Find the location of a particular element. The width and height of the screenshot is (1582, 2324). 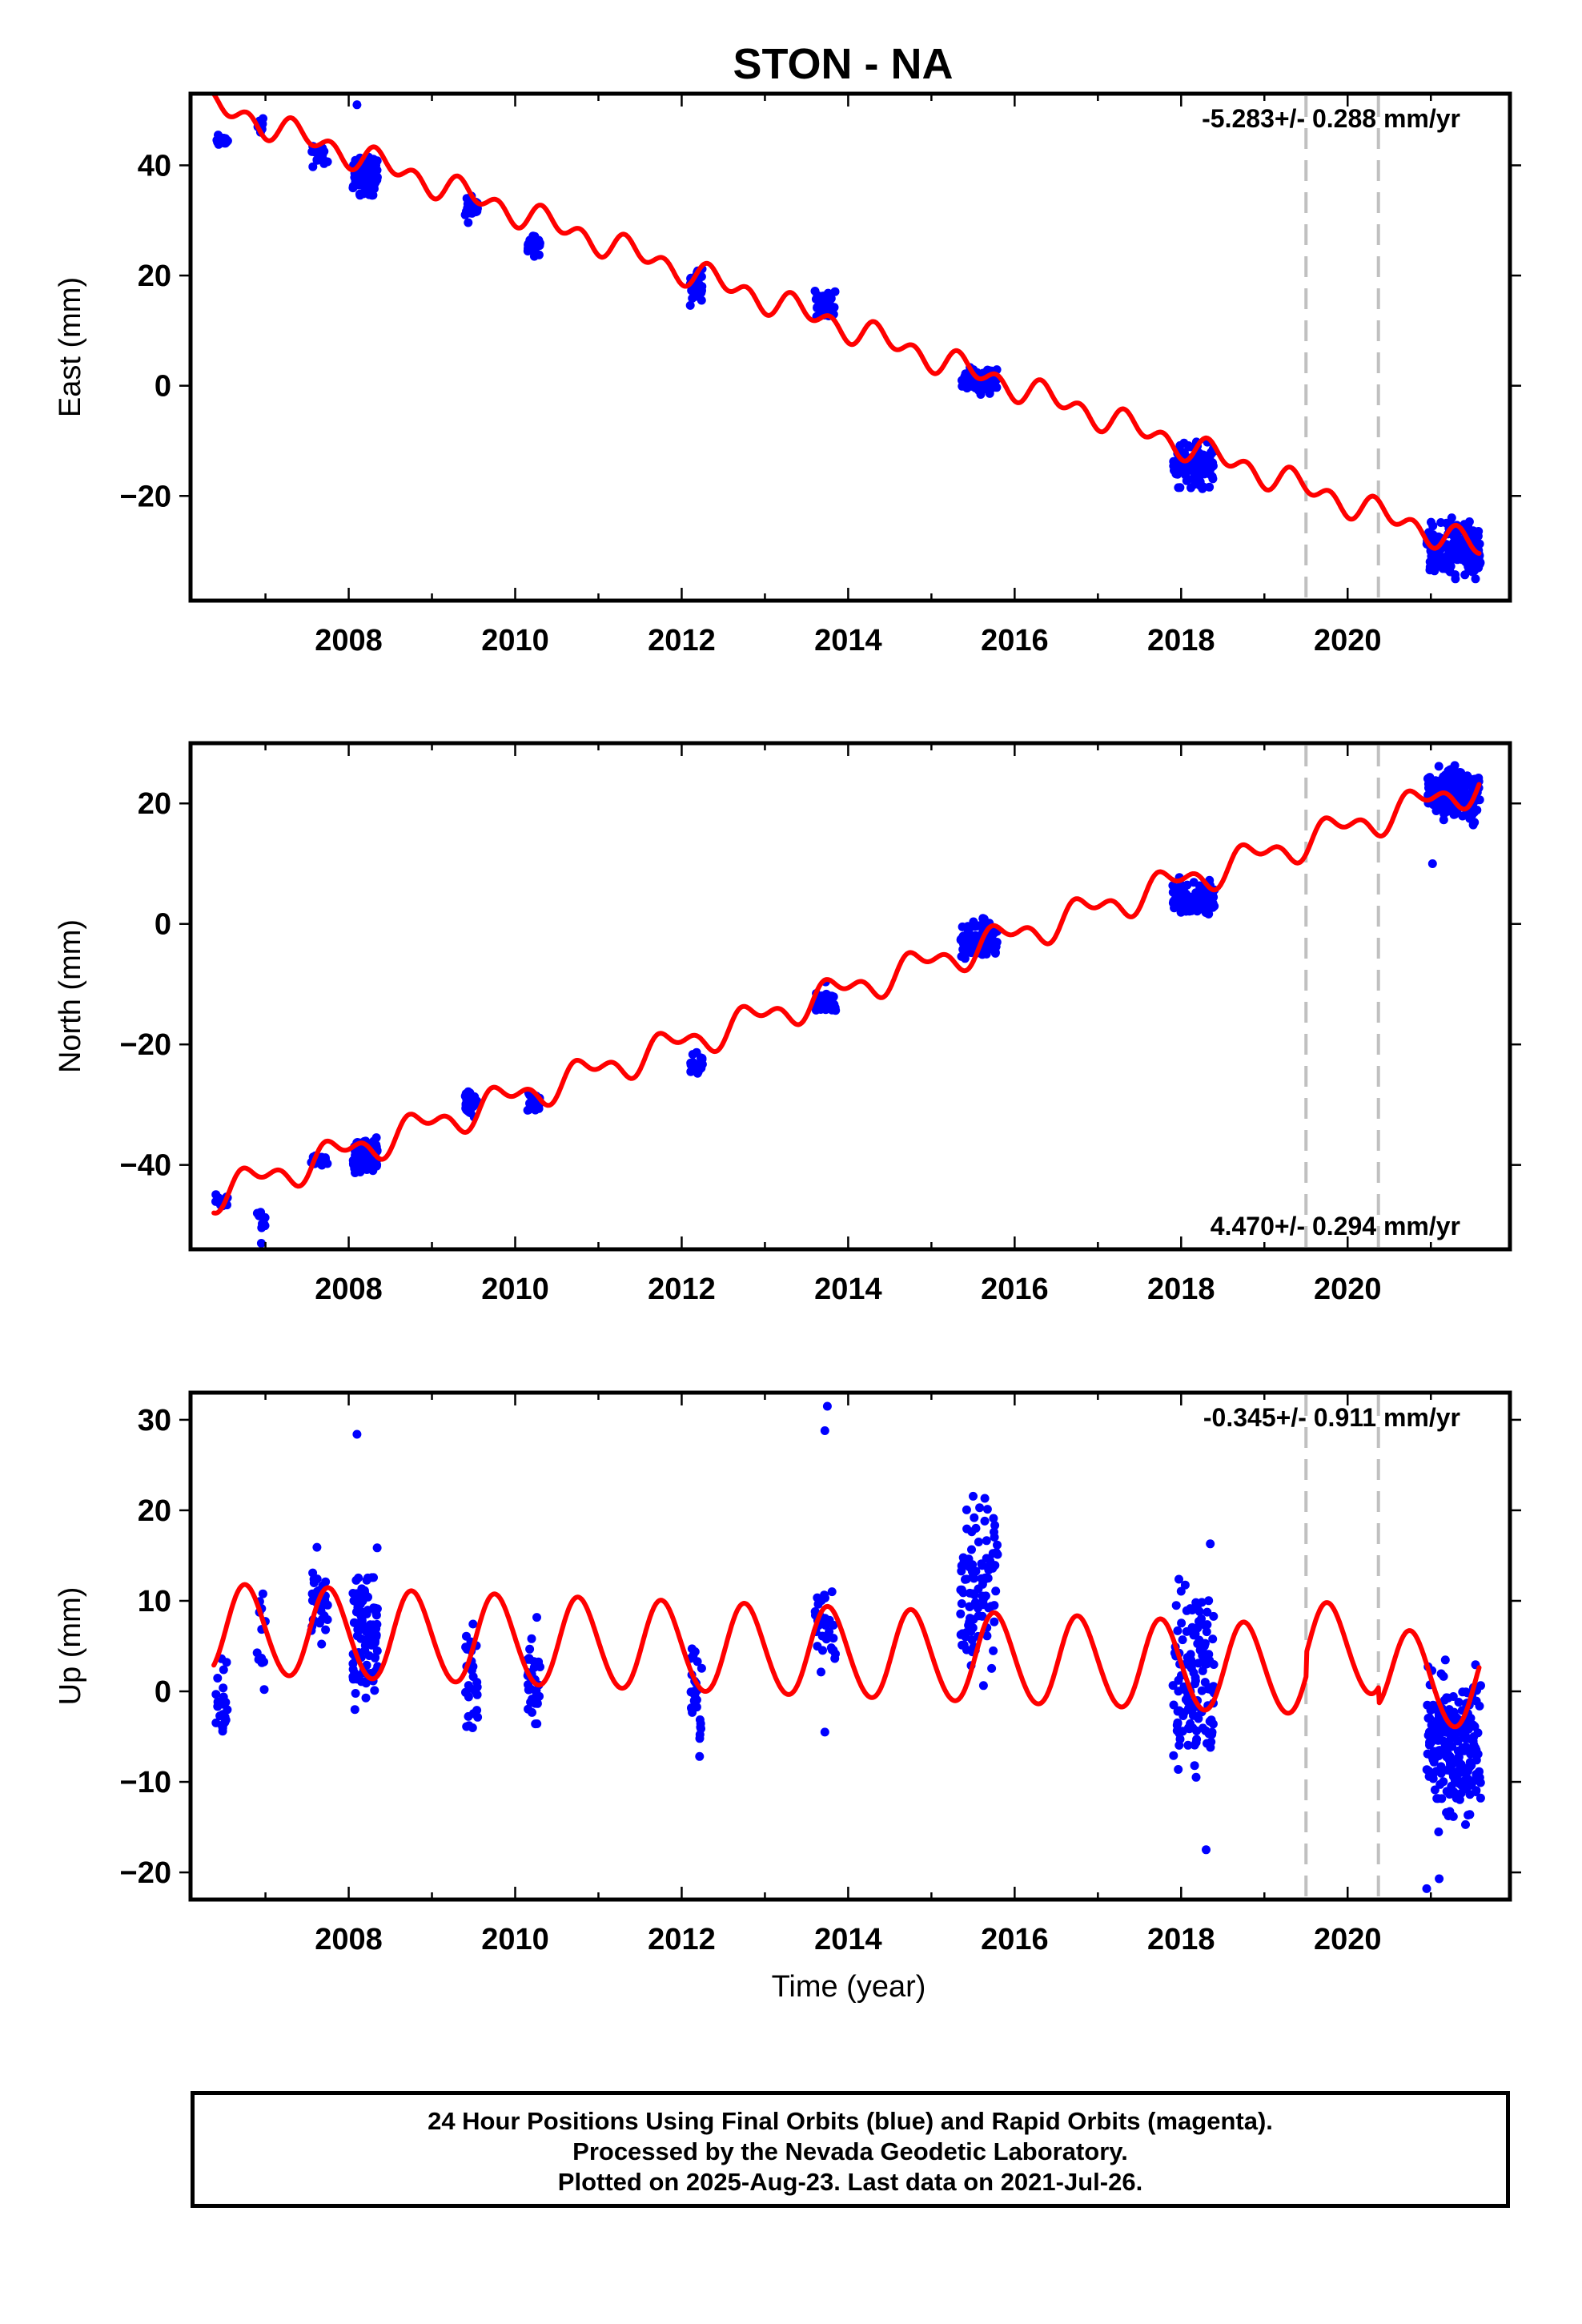

north-y-tick-label: −40 is located at coordinates (145, 1166).